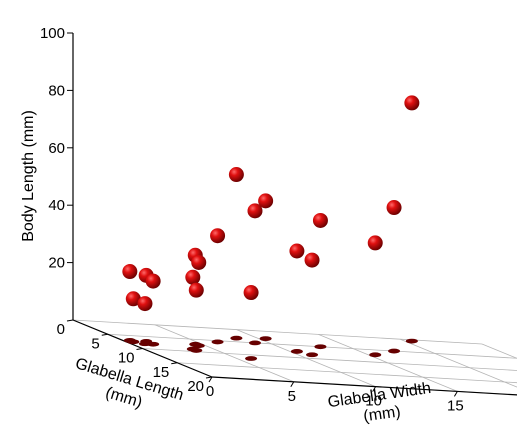 The height and width of the screenshot is (444, 517). What do you see at coordinates (161, 372) in the screenshot?
I see `y-tick-label: 15` at bounding box center [161, 372].